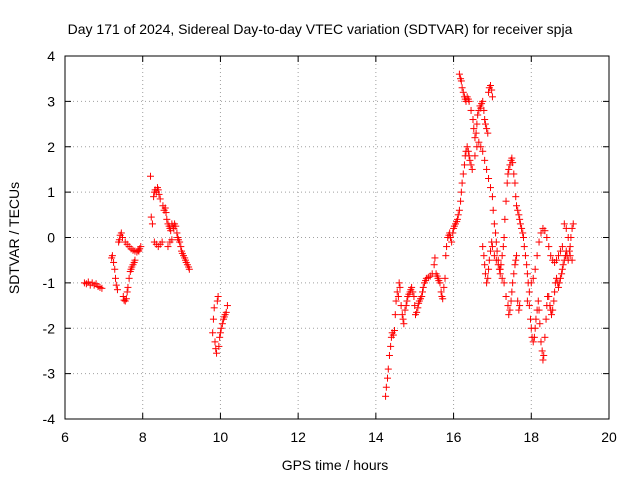 The image size is (640, 480). I want to click on x-tick-label: 14, so click(376, 437).